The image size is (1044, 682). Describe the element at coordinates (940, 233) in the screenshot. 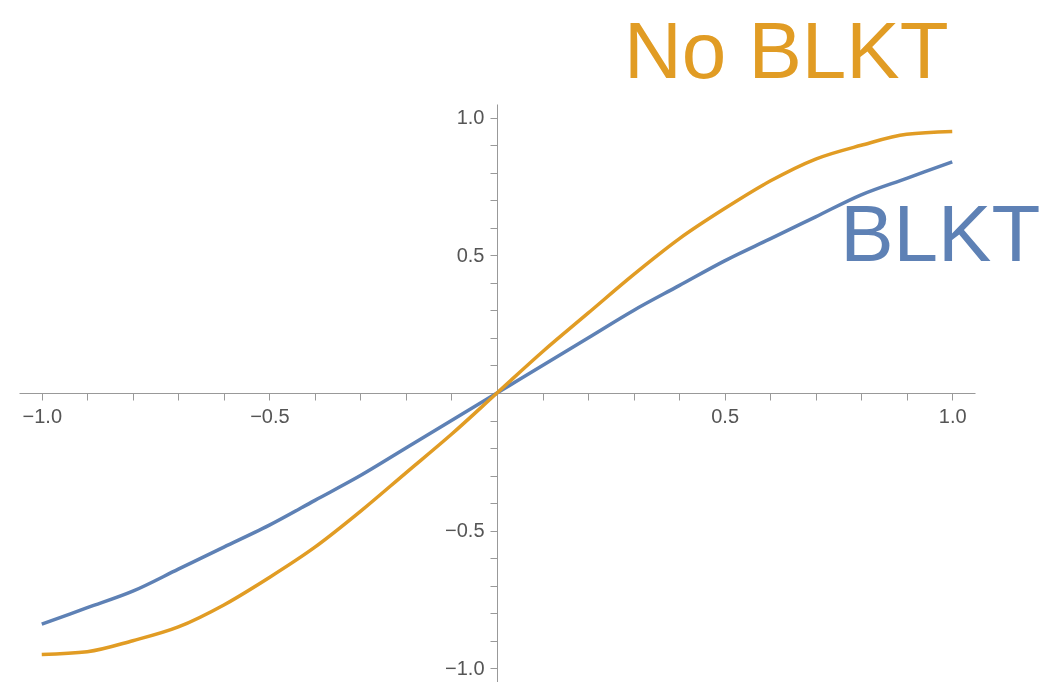

I see `series-label: BLKT` at that location.